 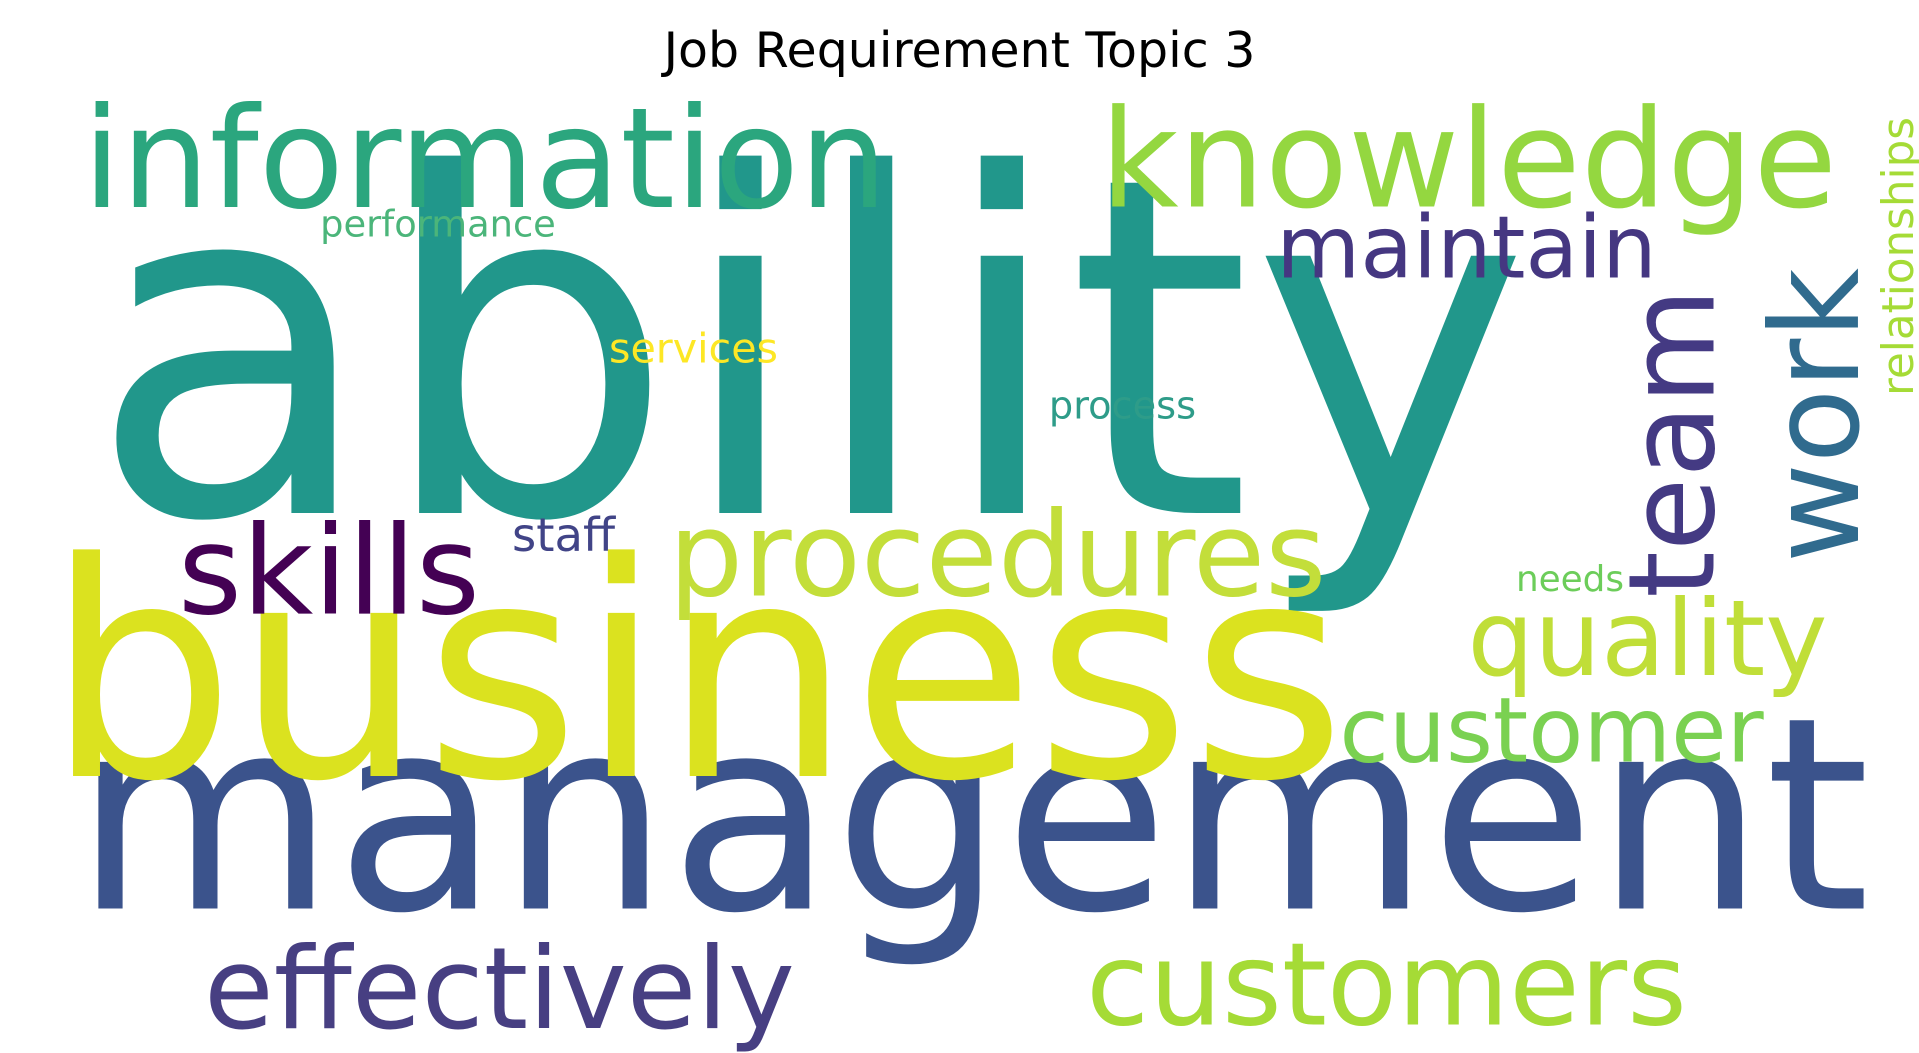 I want to click on word-procedures: procedures, so click(x=998, y=555).